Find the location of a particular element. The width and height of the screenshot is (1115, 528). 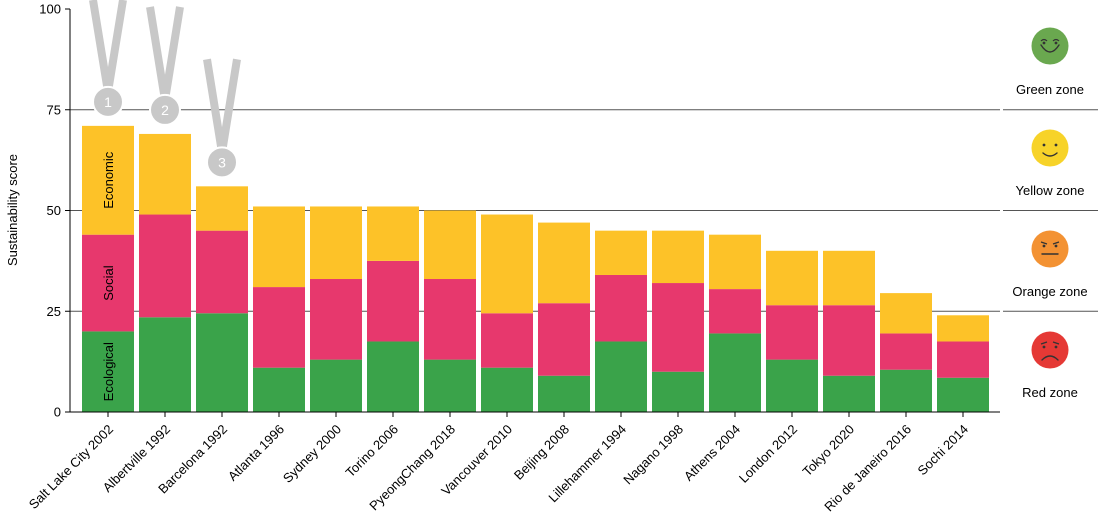

smile-face-icon is located at coordinates (1050, 148).